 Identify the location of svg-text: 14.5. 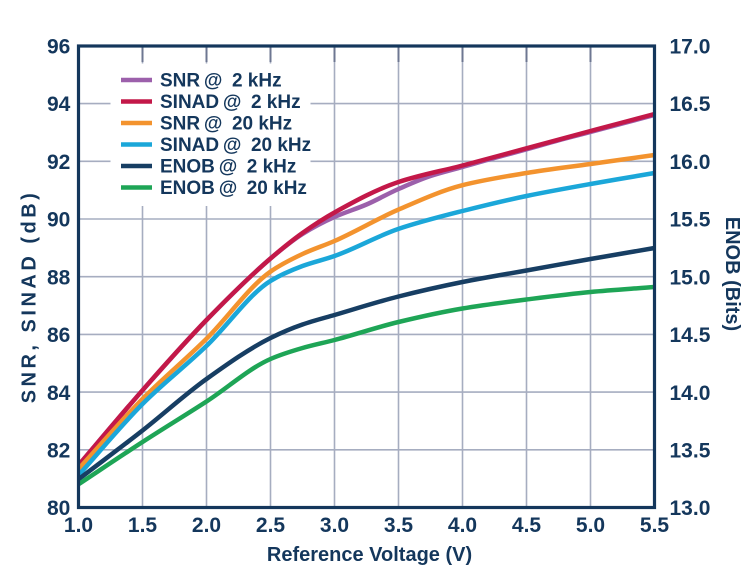
(690, 335).